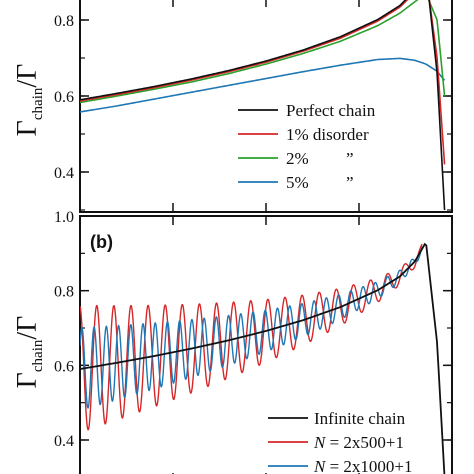  What do you see at coordinates (297, 182) in the screenshot?
I see `panel-a-legend-label: 5%` at bounding box center [297, 182].